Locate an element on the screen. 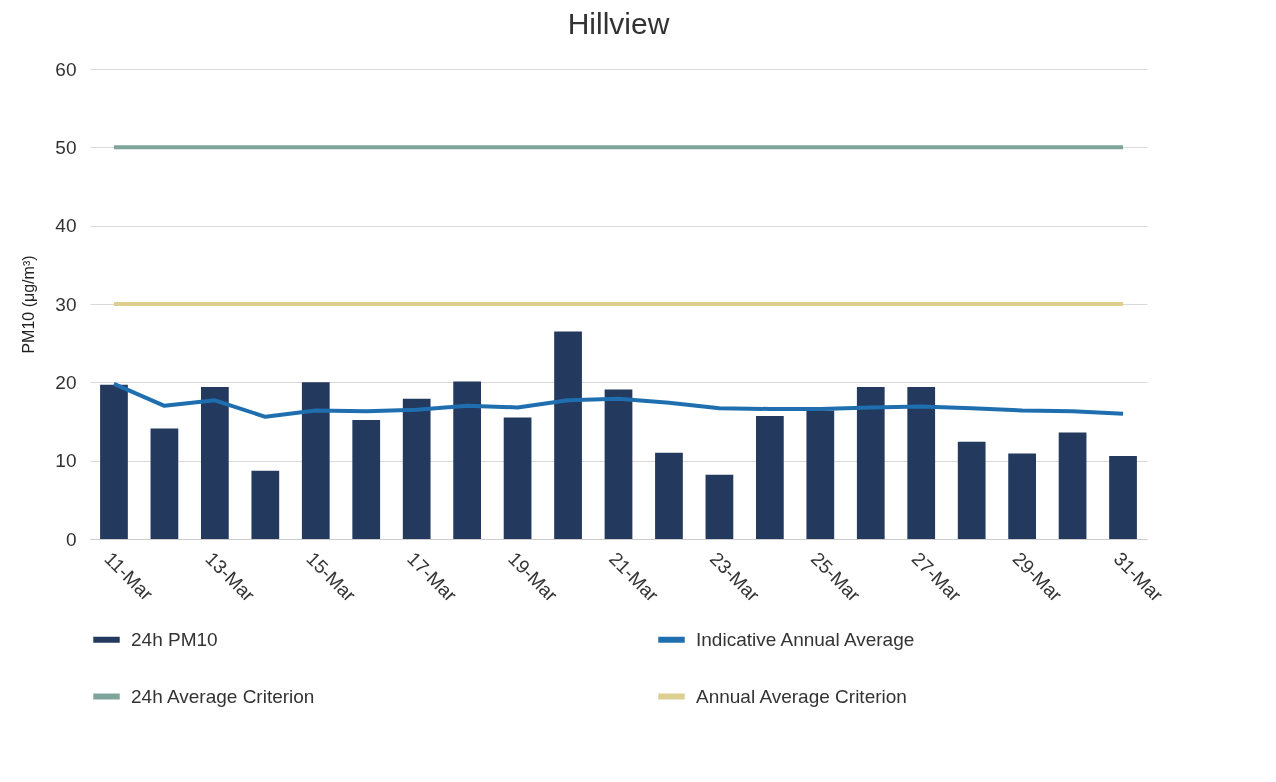 Image resolution: width=1276 pixels, height=782 pixels. y-tick-label: 0 is located at coordinates (71, 539).